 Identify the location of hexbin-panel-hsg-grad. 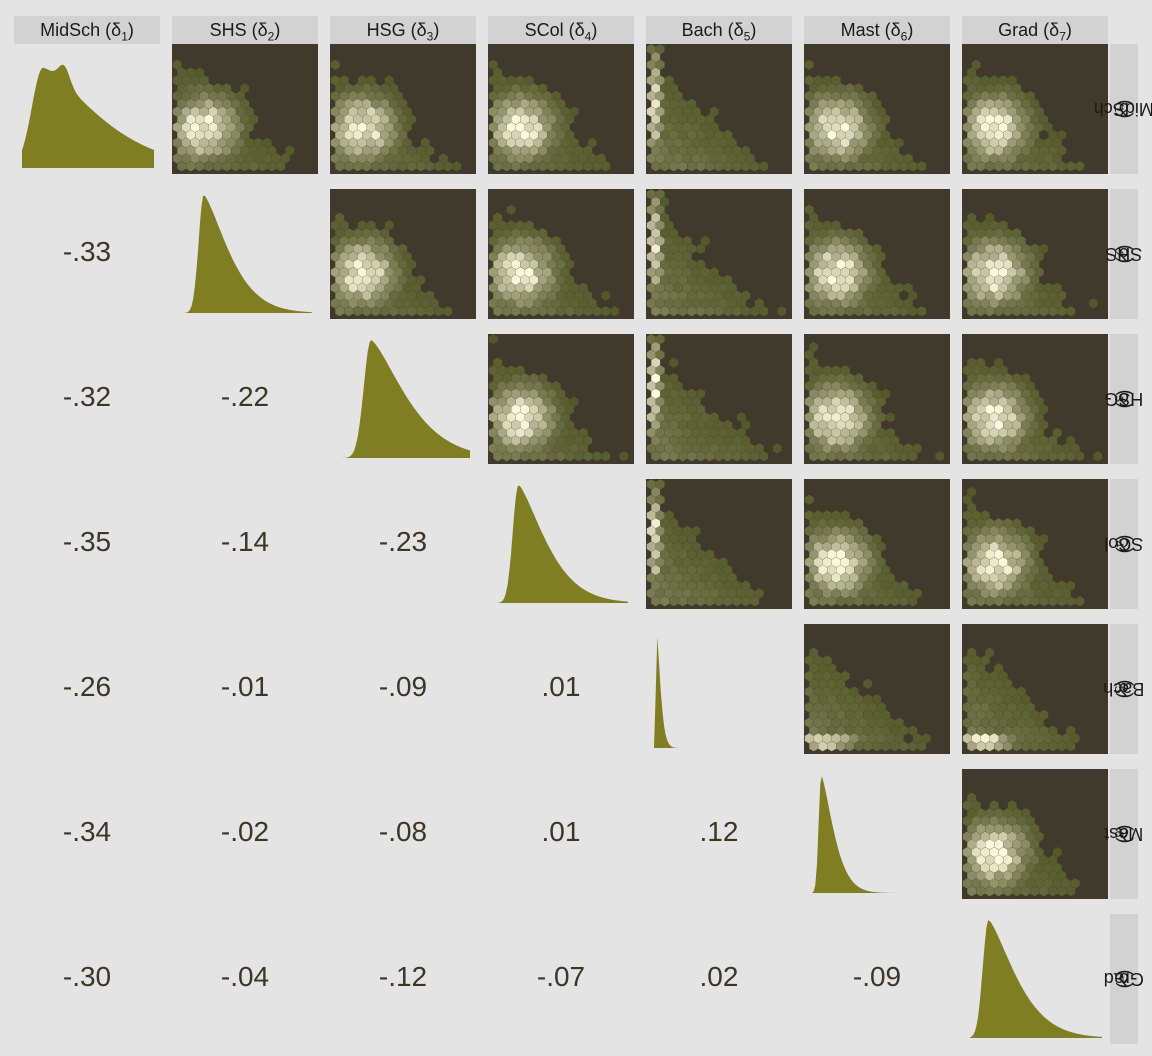
(1035, 399).